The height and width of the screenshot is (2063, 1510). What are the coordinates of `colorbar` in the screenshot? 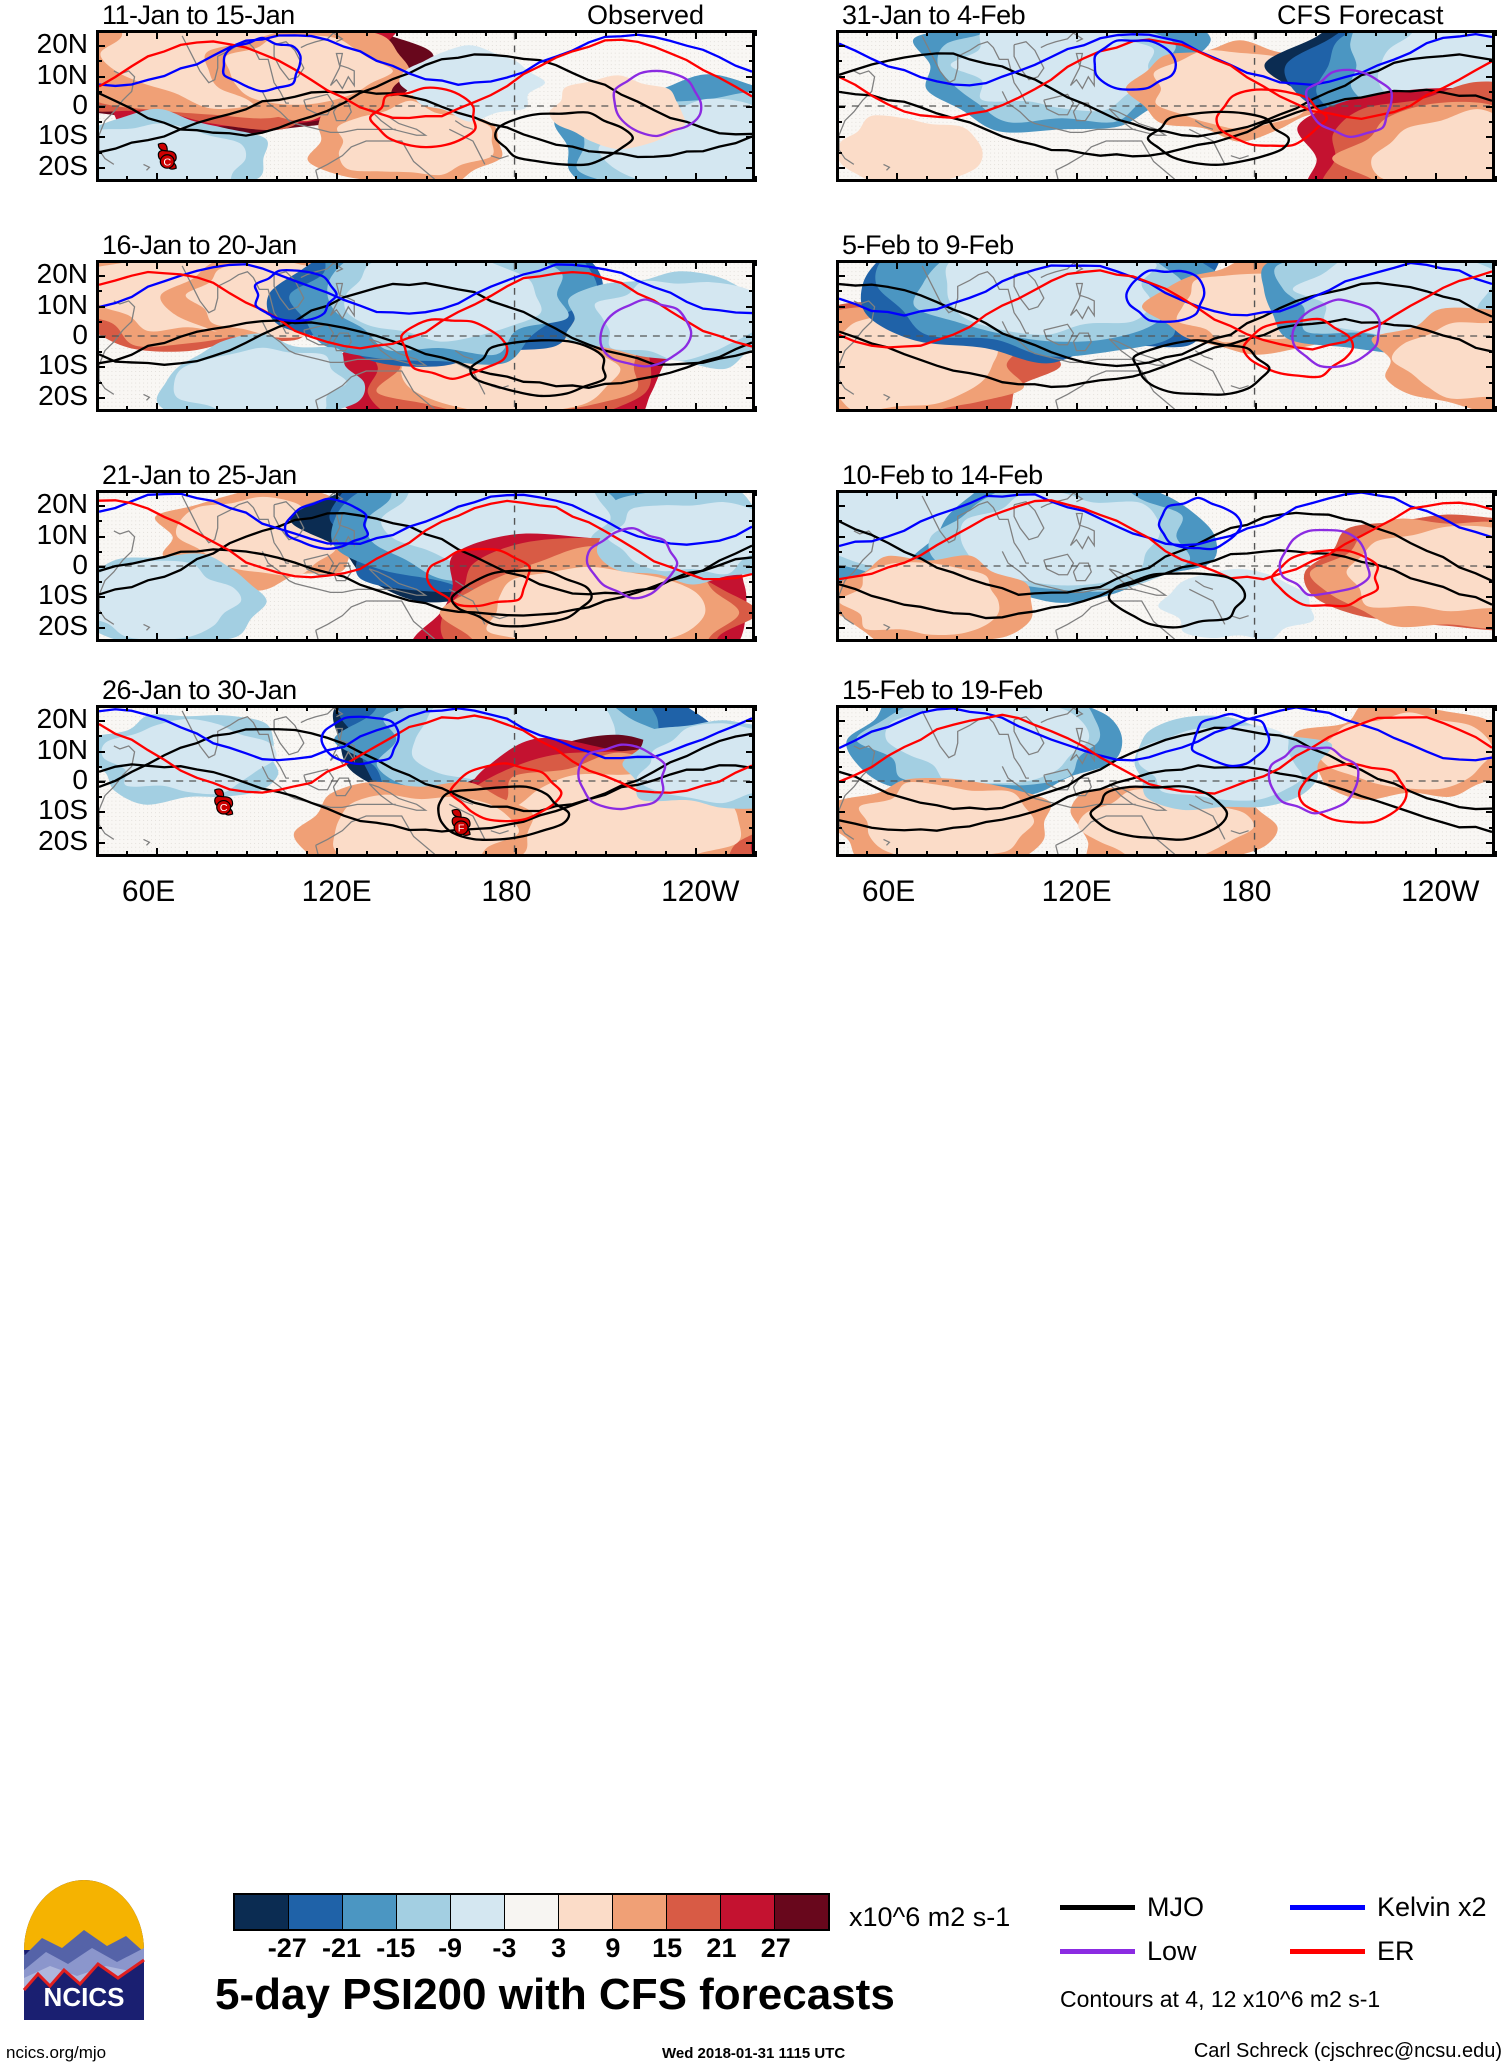 It's located at (531, 1912).